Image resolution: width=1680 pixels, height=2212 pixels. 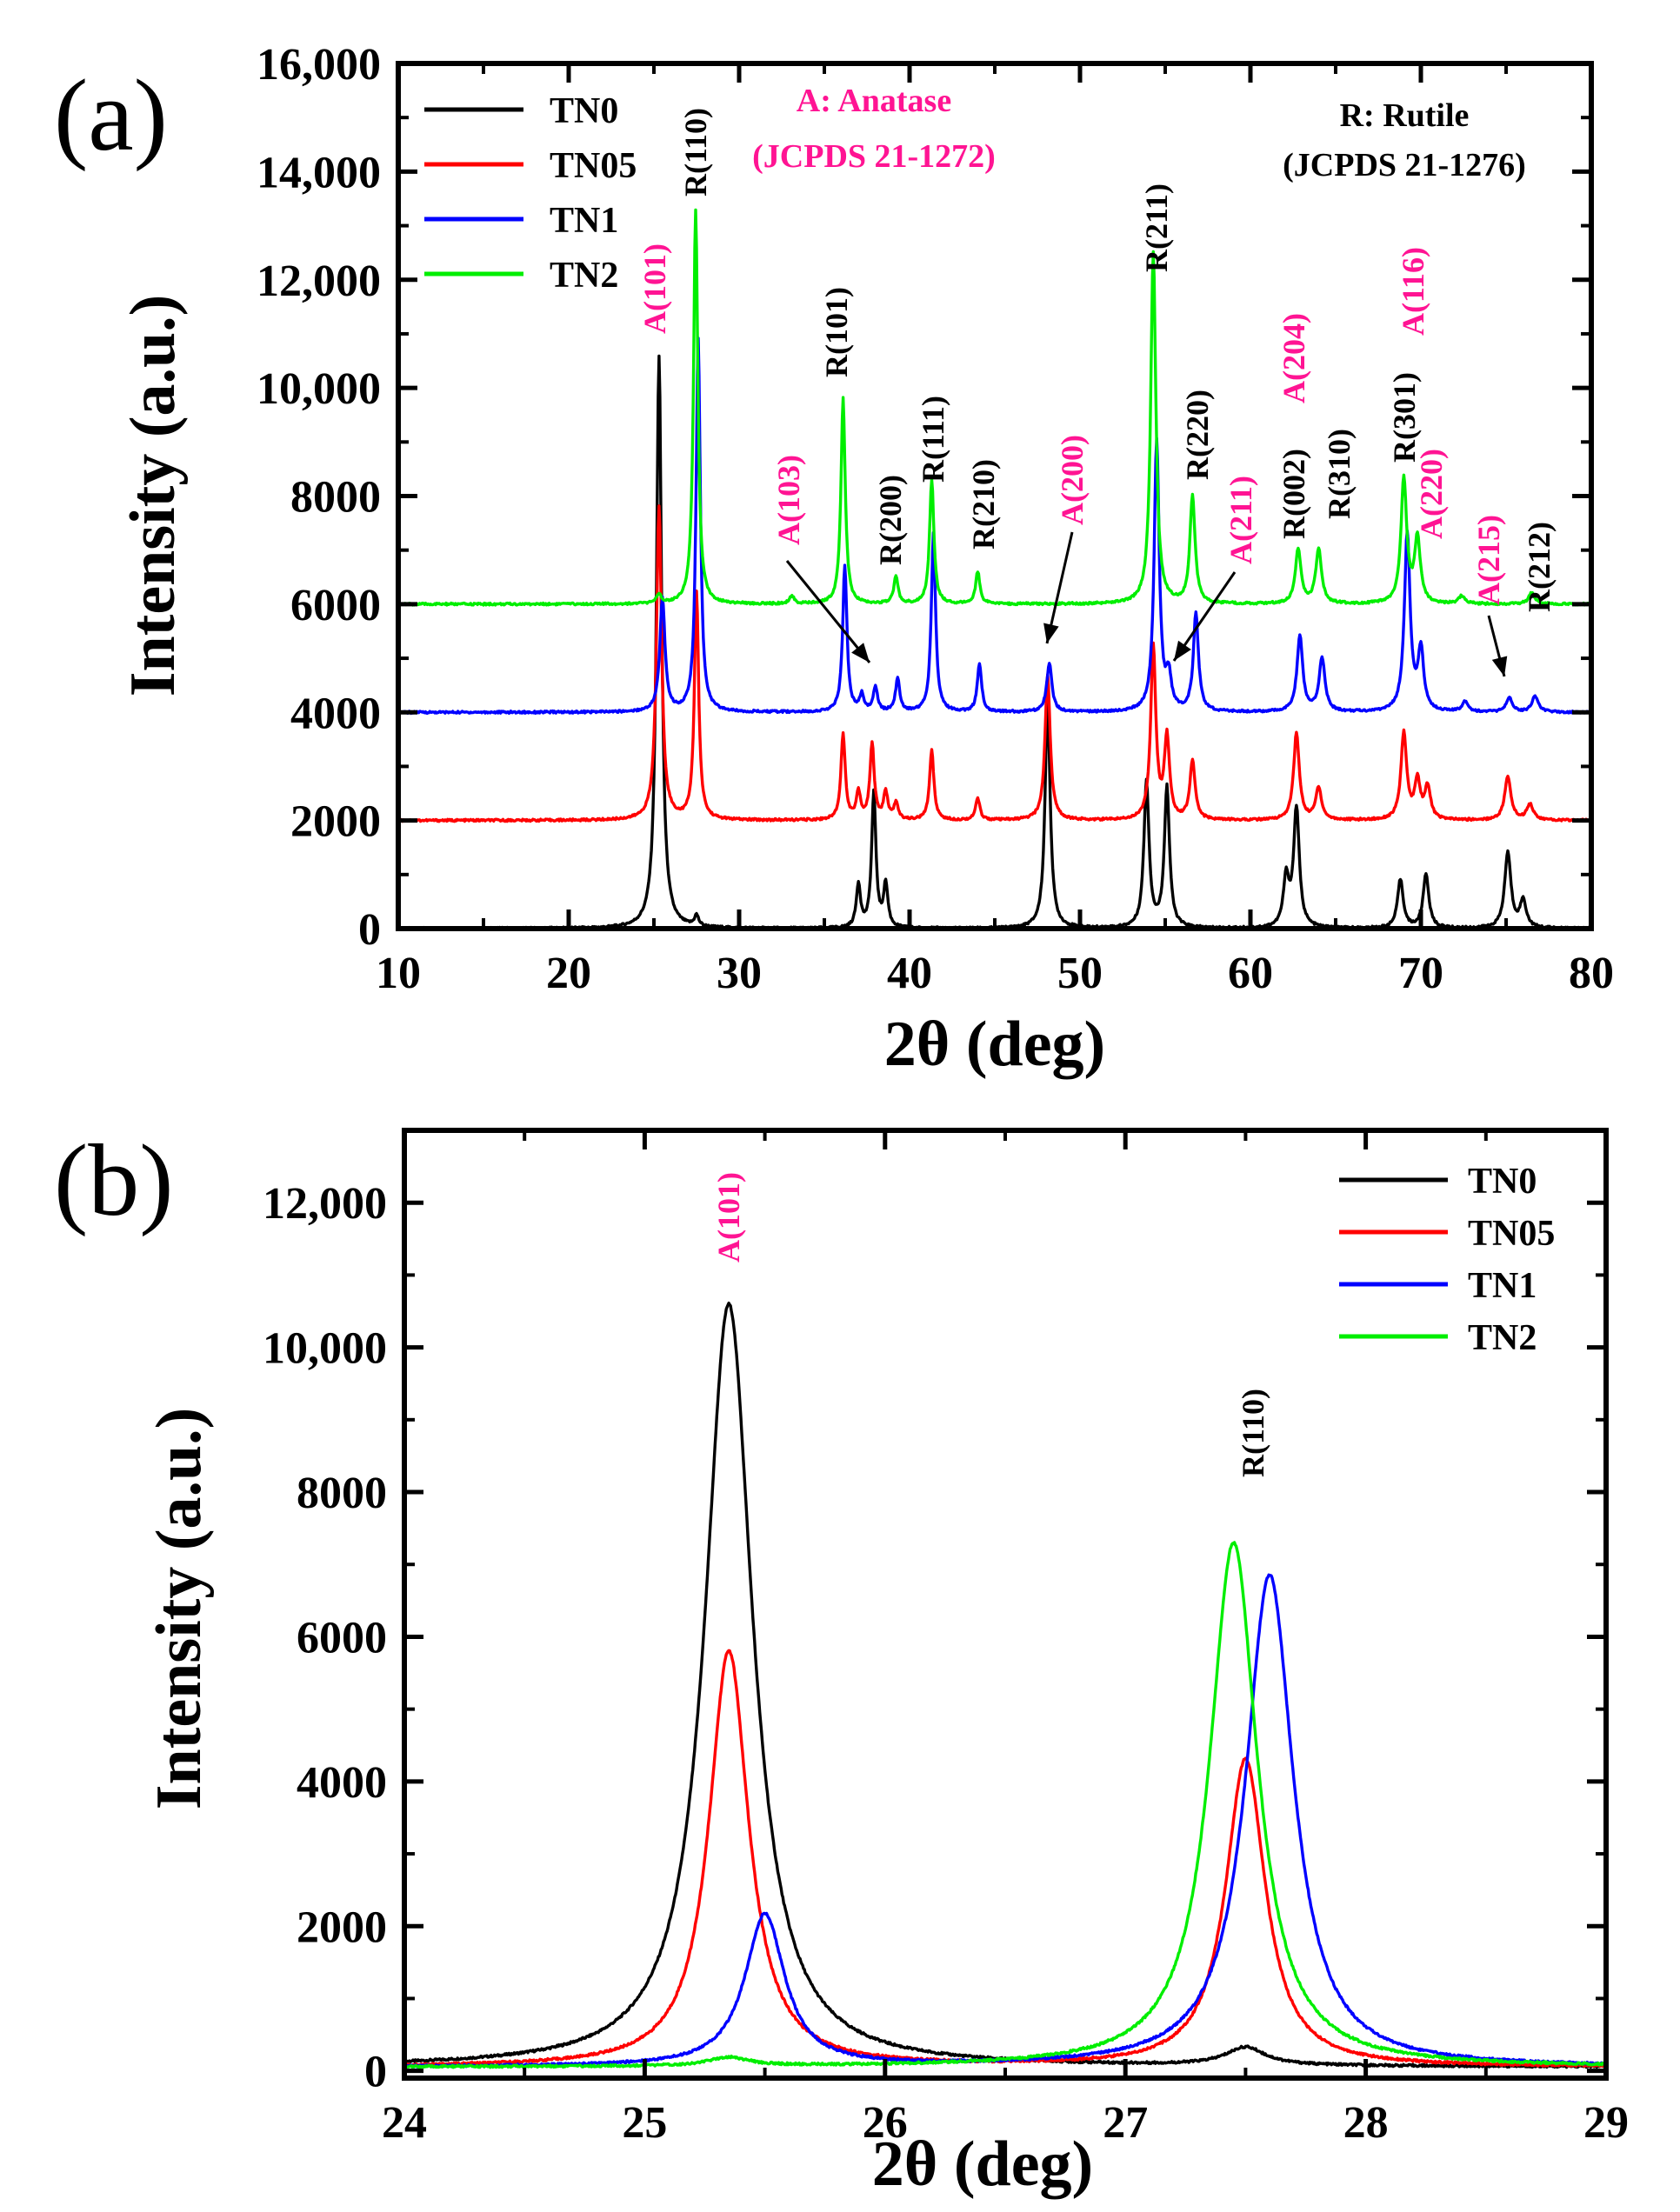 What do you see at coordinates (1431, 494) in the screenshot?
I see `peak-label: A(220)` at bounding box center [1431, 494].